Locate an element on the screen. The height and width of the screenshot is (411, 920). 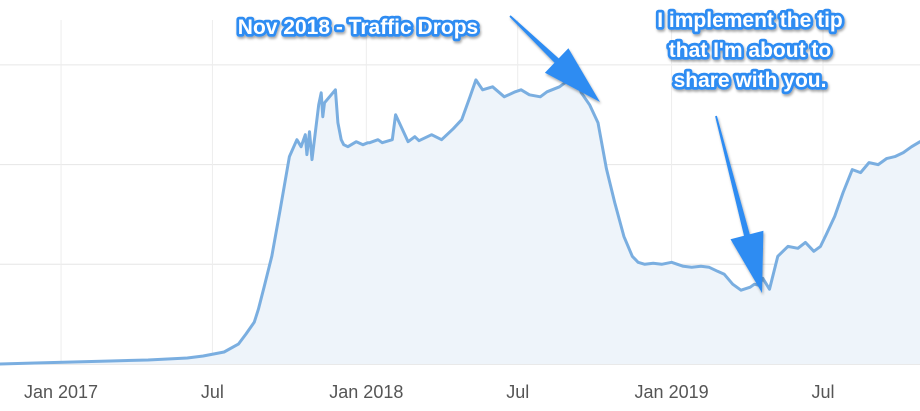
annotation-line: Nov 2018 - Traffic Drops is located at coordinates (358, 27).